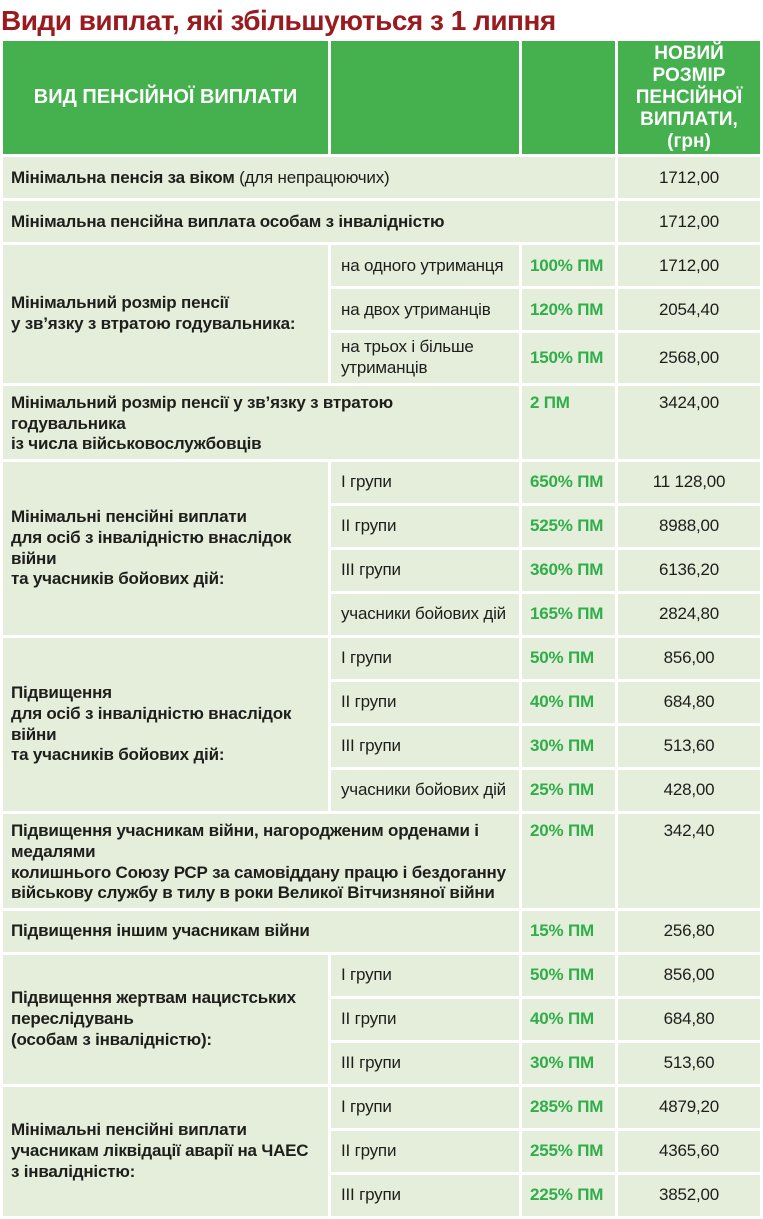  What do you see at coordinates (689, 861) in the screenshot?
I see `value-cell: 342,40` at bounding box center [689, 861].